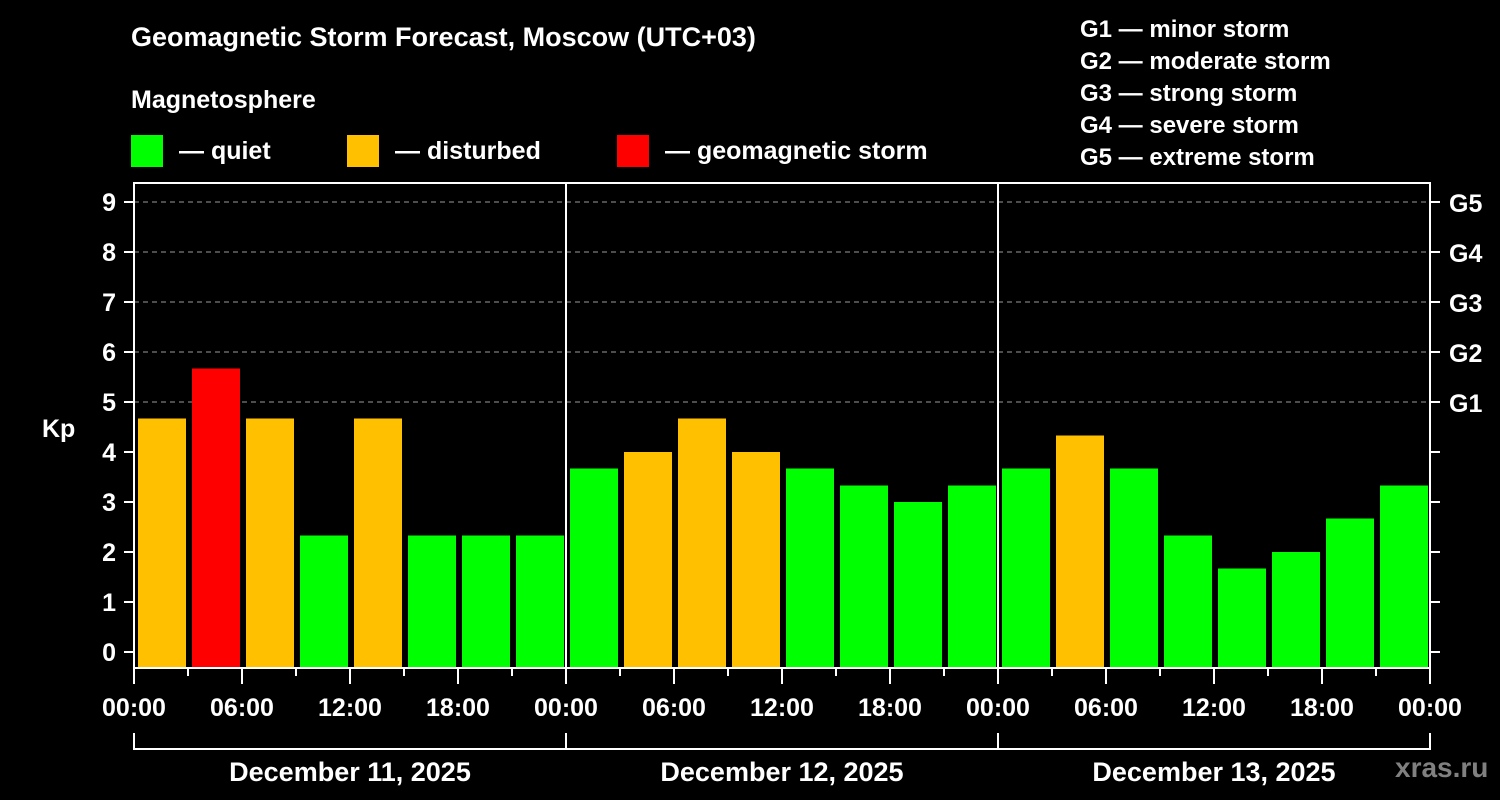 This screenshot has width=1500, height=800. What do you see at coordinates (633, 151) in the screenshot?
I see `storm-swatch` at bounding box center [633, 151].